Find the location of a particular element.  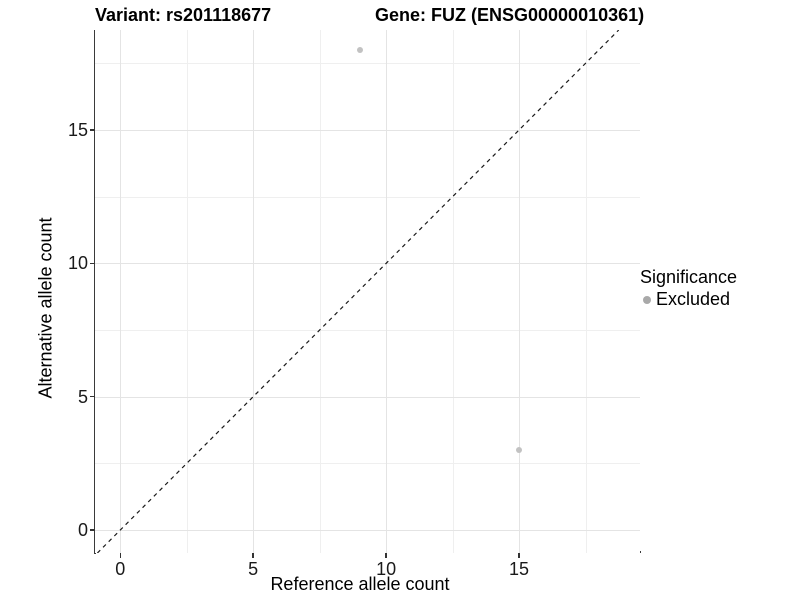

y-axis-title: Alternative allele count is located at coordinates (45, 308).